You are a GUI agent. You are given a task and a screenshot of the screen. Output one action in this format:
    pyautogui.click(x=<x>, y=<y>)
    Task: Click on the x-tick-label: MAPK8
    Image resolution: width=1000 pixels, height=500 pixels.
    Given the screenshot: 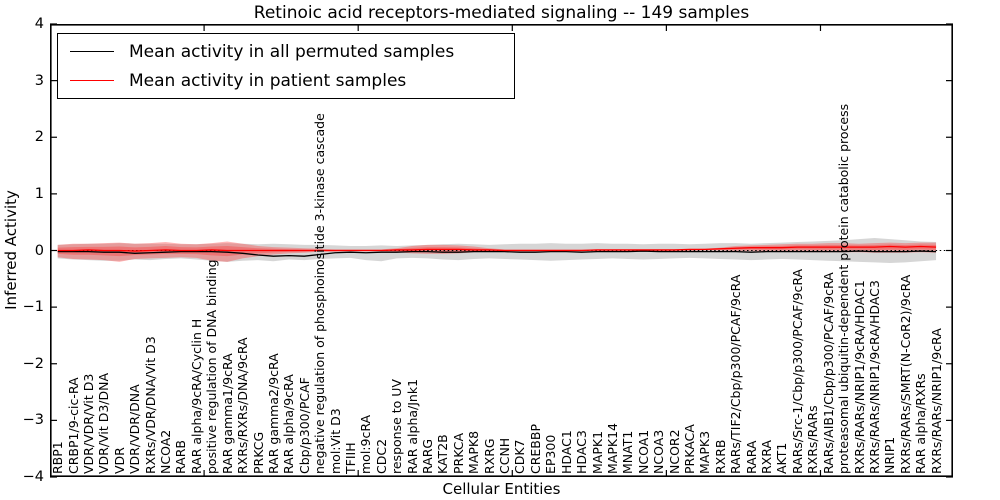 What is the action you would take?
    pyautogui.click(x=474, y=452)
    